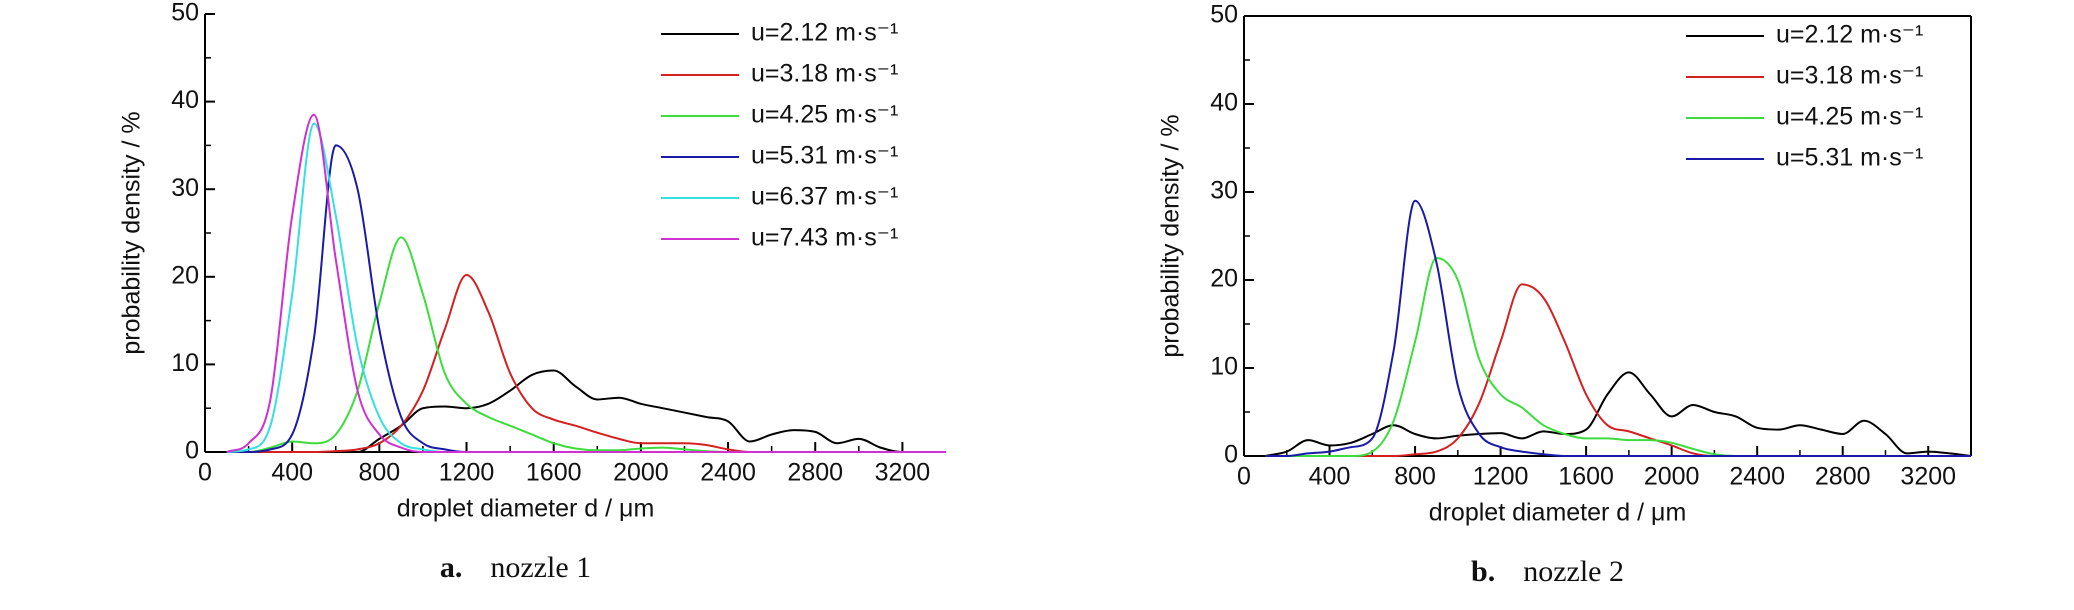 This screenshot has width=2074, height=610. What do you see at coordinates (824, 197) in the screenshot?
I see `legend-label: u=6.37 m·s⁻¹` at bounding box center [824, 197].